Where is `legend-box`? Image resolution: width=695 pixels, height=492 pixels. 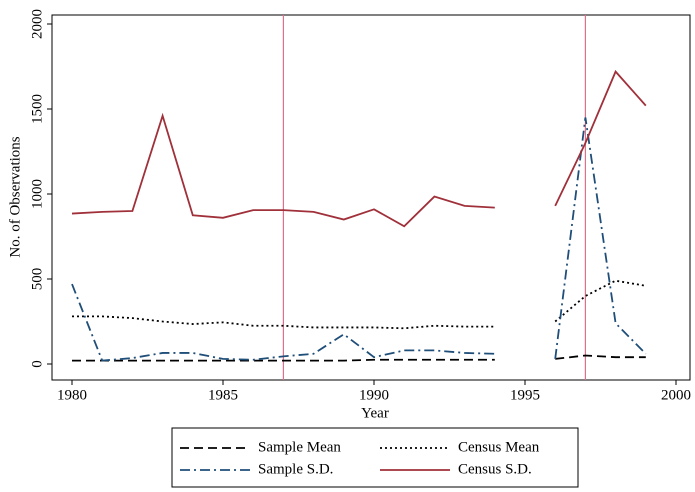 legend-box is located at coordinates (375, 457).